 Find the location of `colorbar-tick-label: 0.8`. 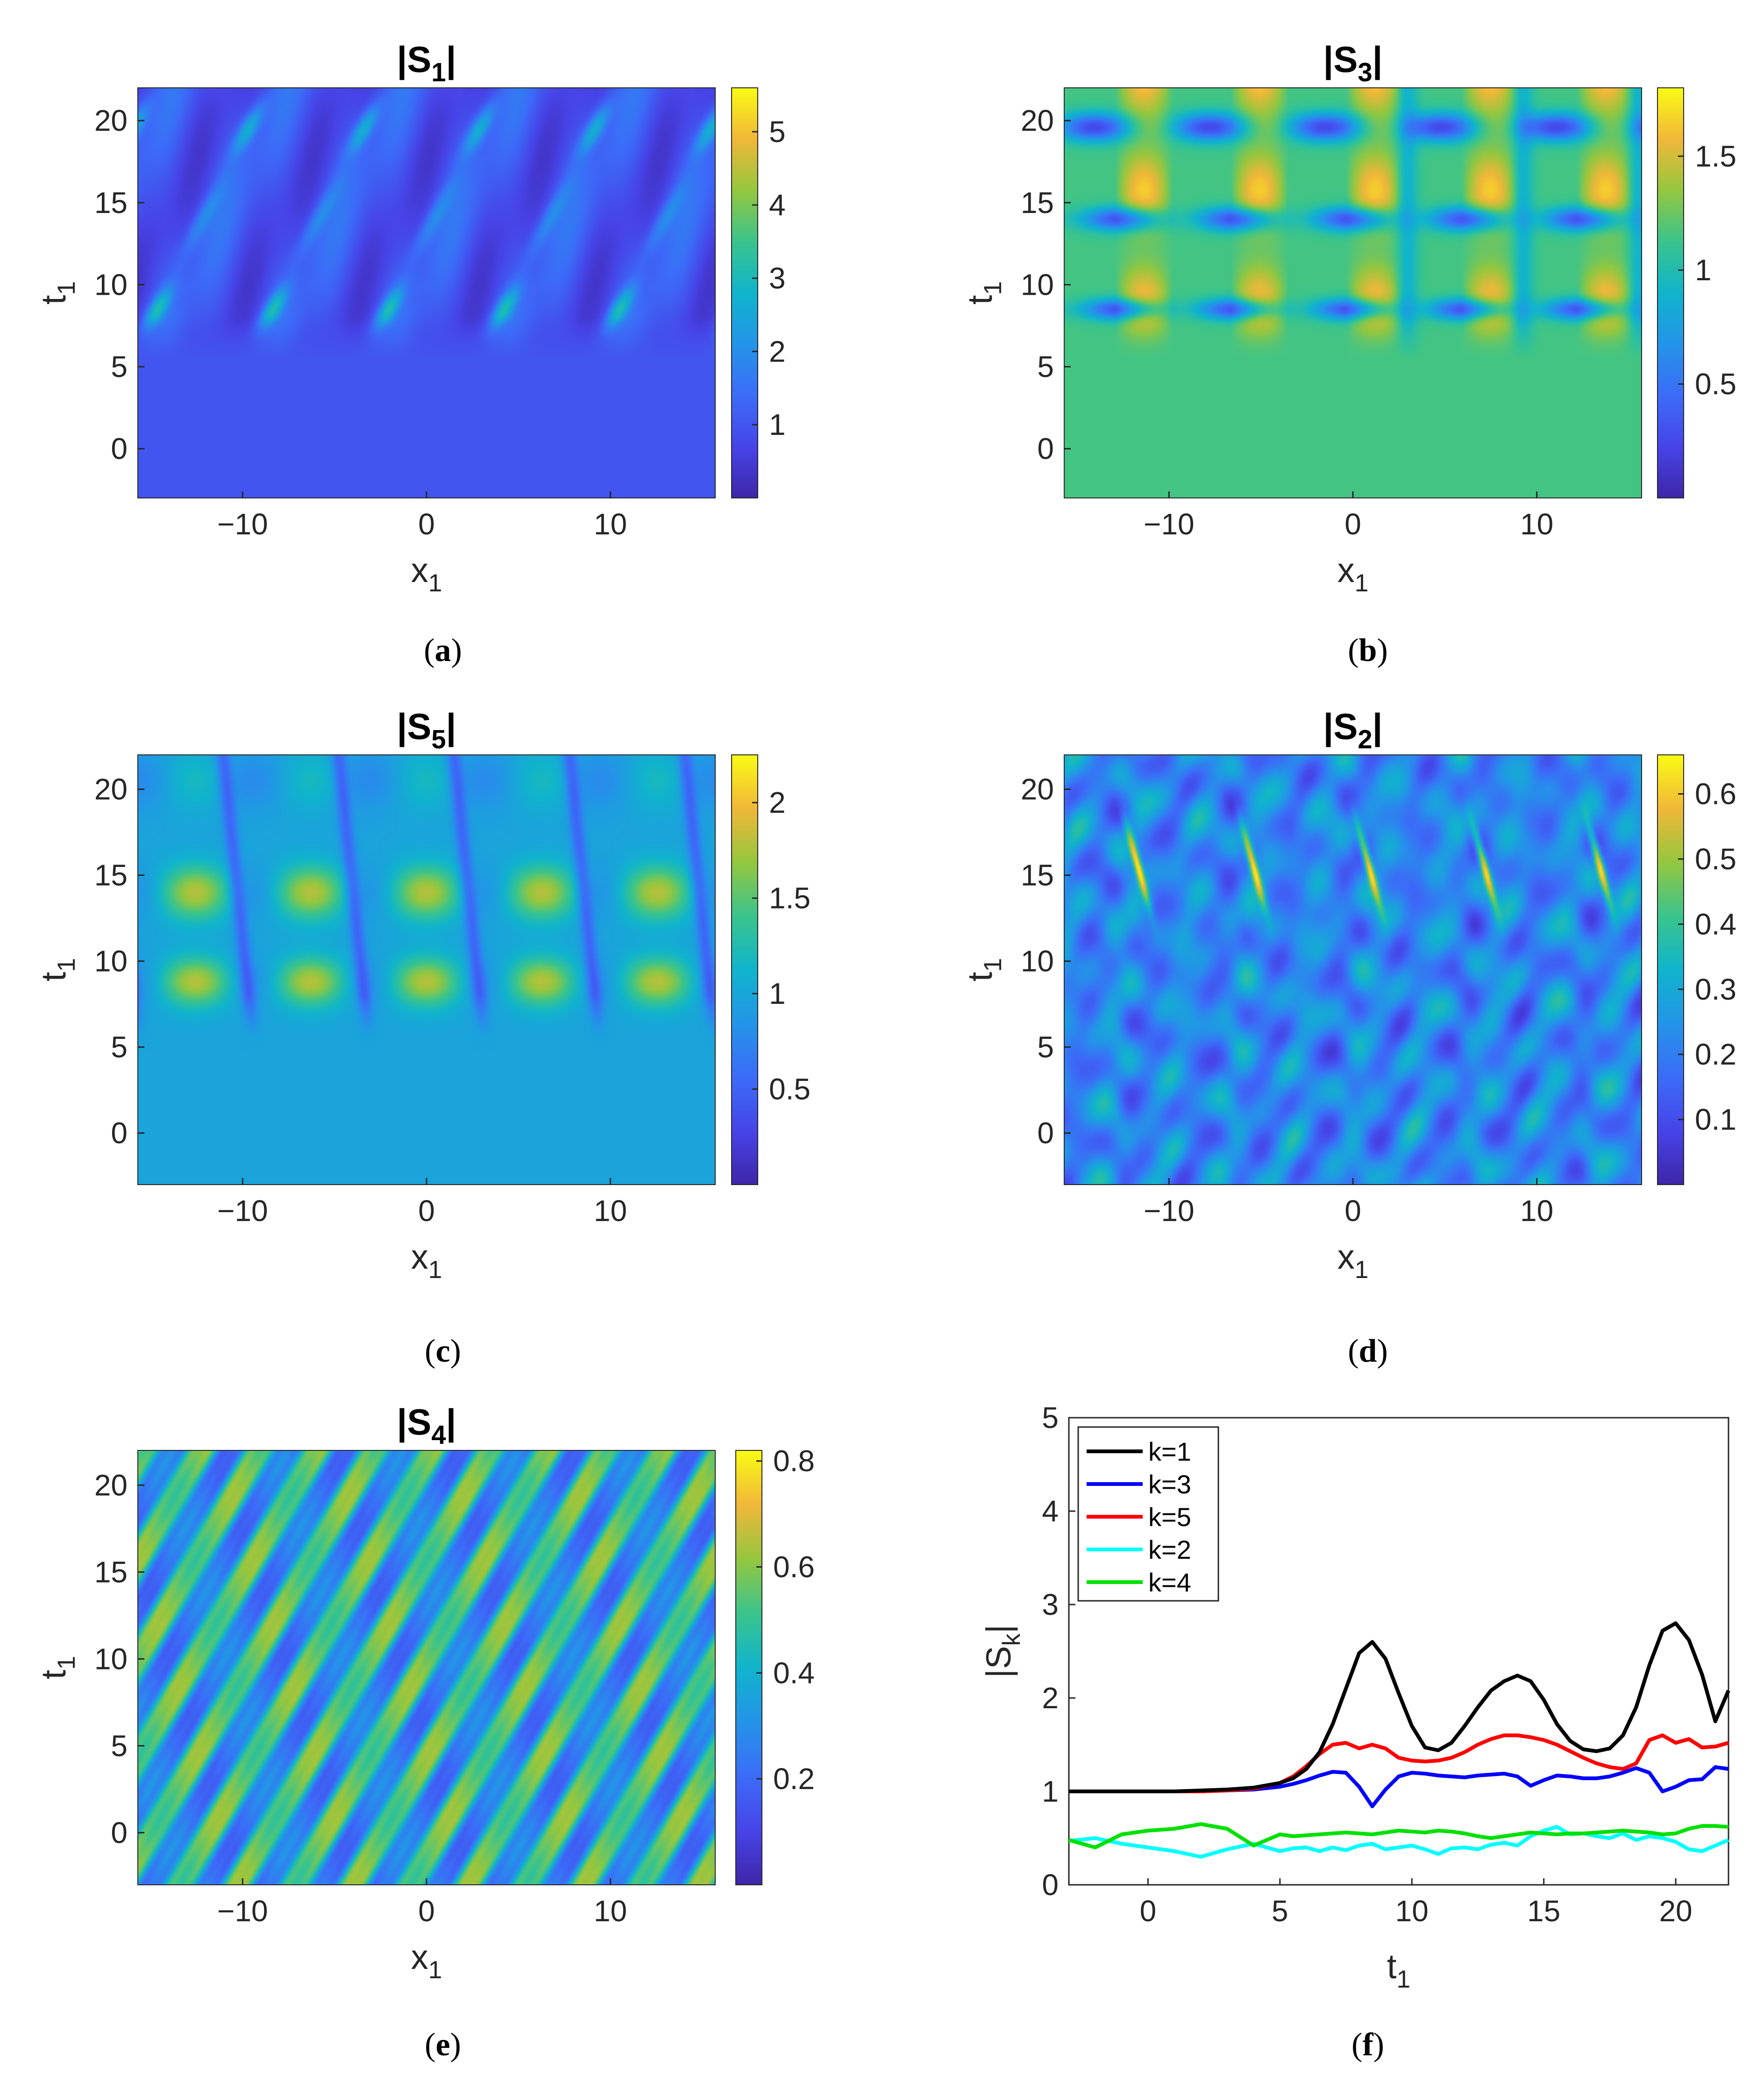

colorbar-tick-label: 0.8 is located at coordinates (794, 1461).